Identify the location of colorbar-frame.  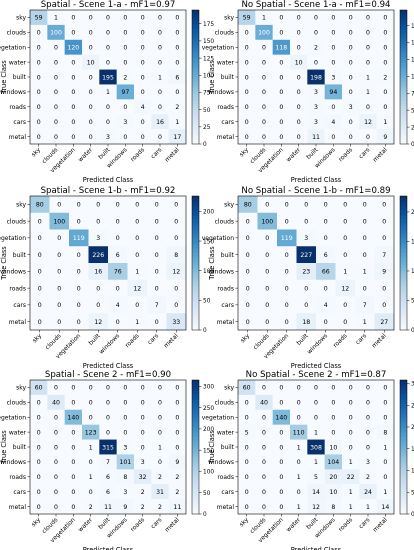
(195, 77).